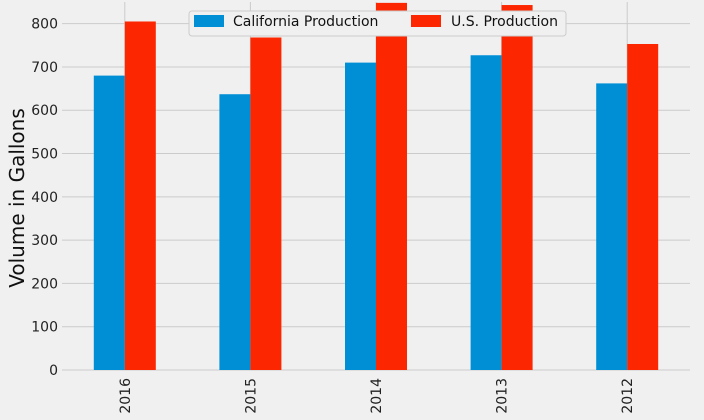 The width and height of the screenshot is (704, 420). I want to click on y-tick-label: 100, so click(44, 328).